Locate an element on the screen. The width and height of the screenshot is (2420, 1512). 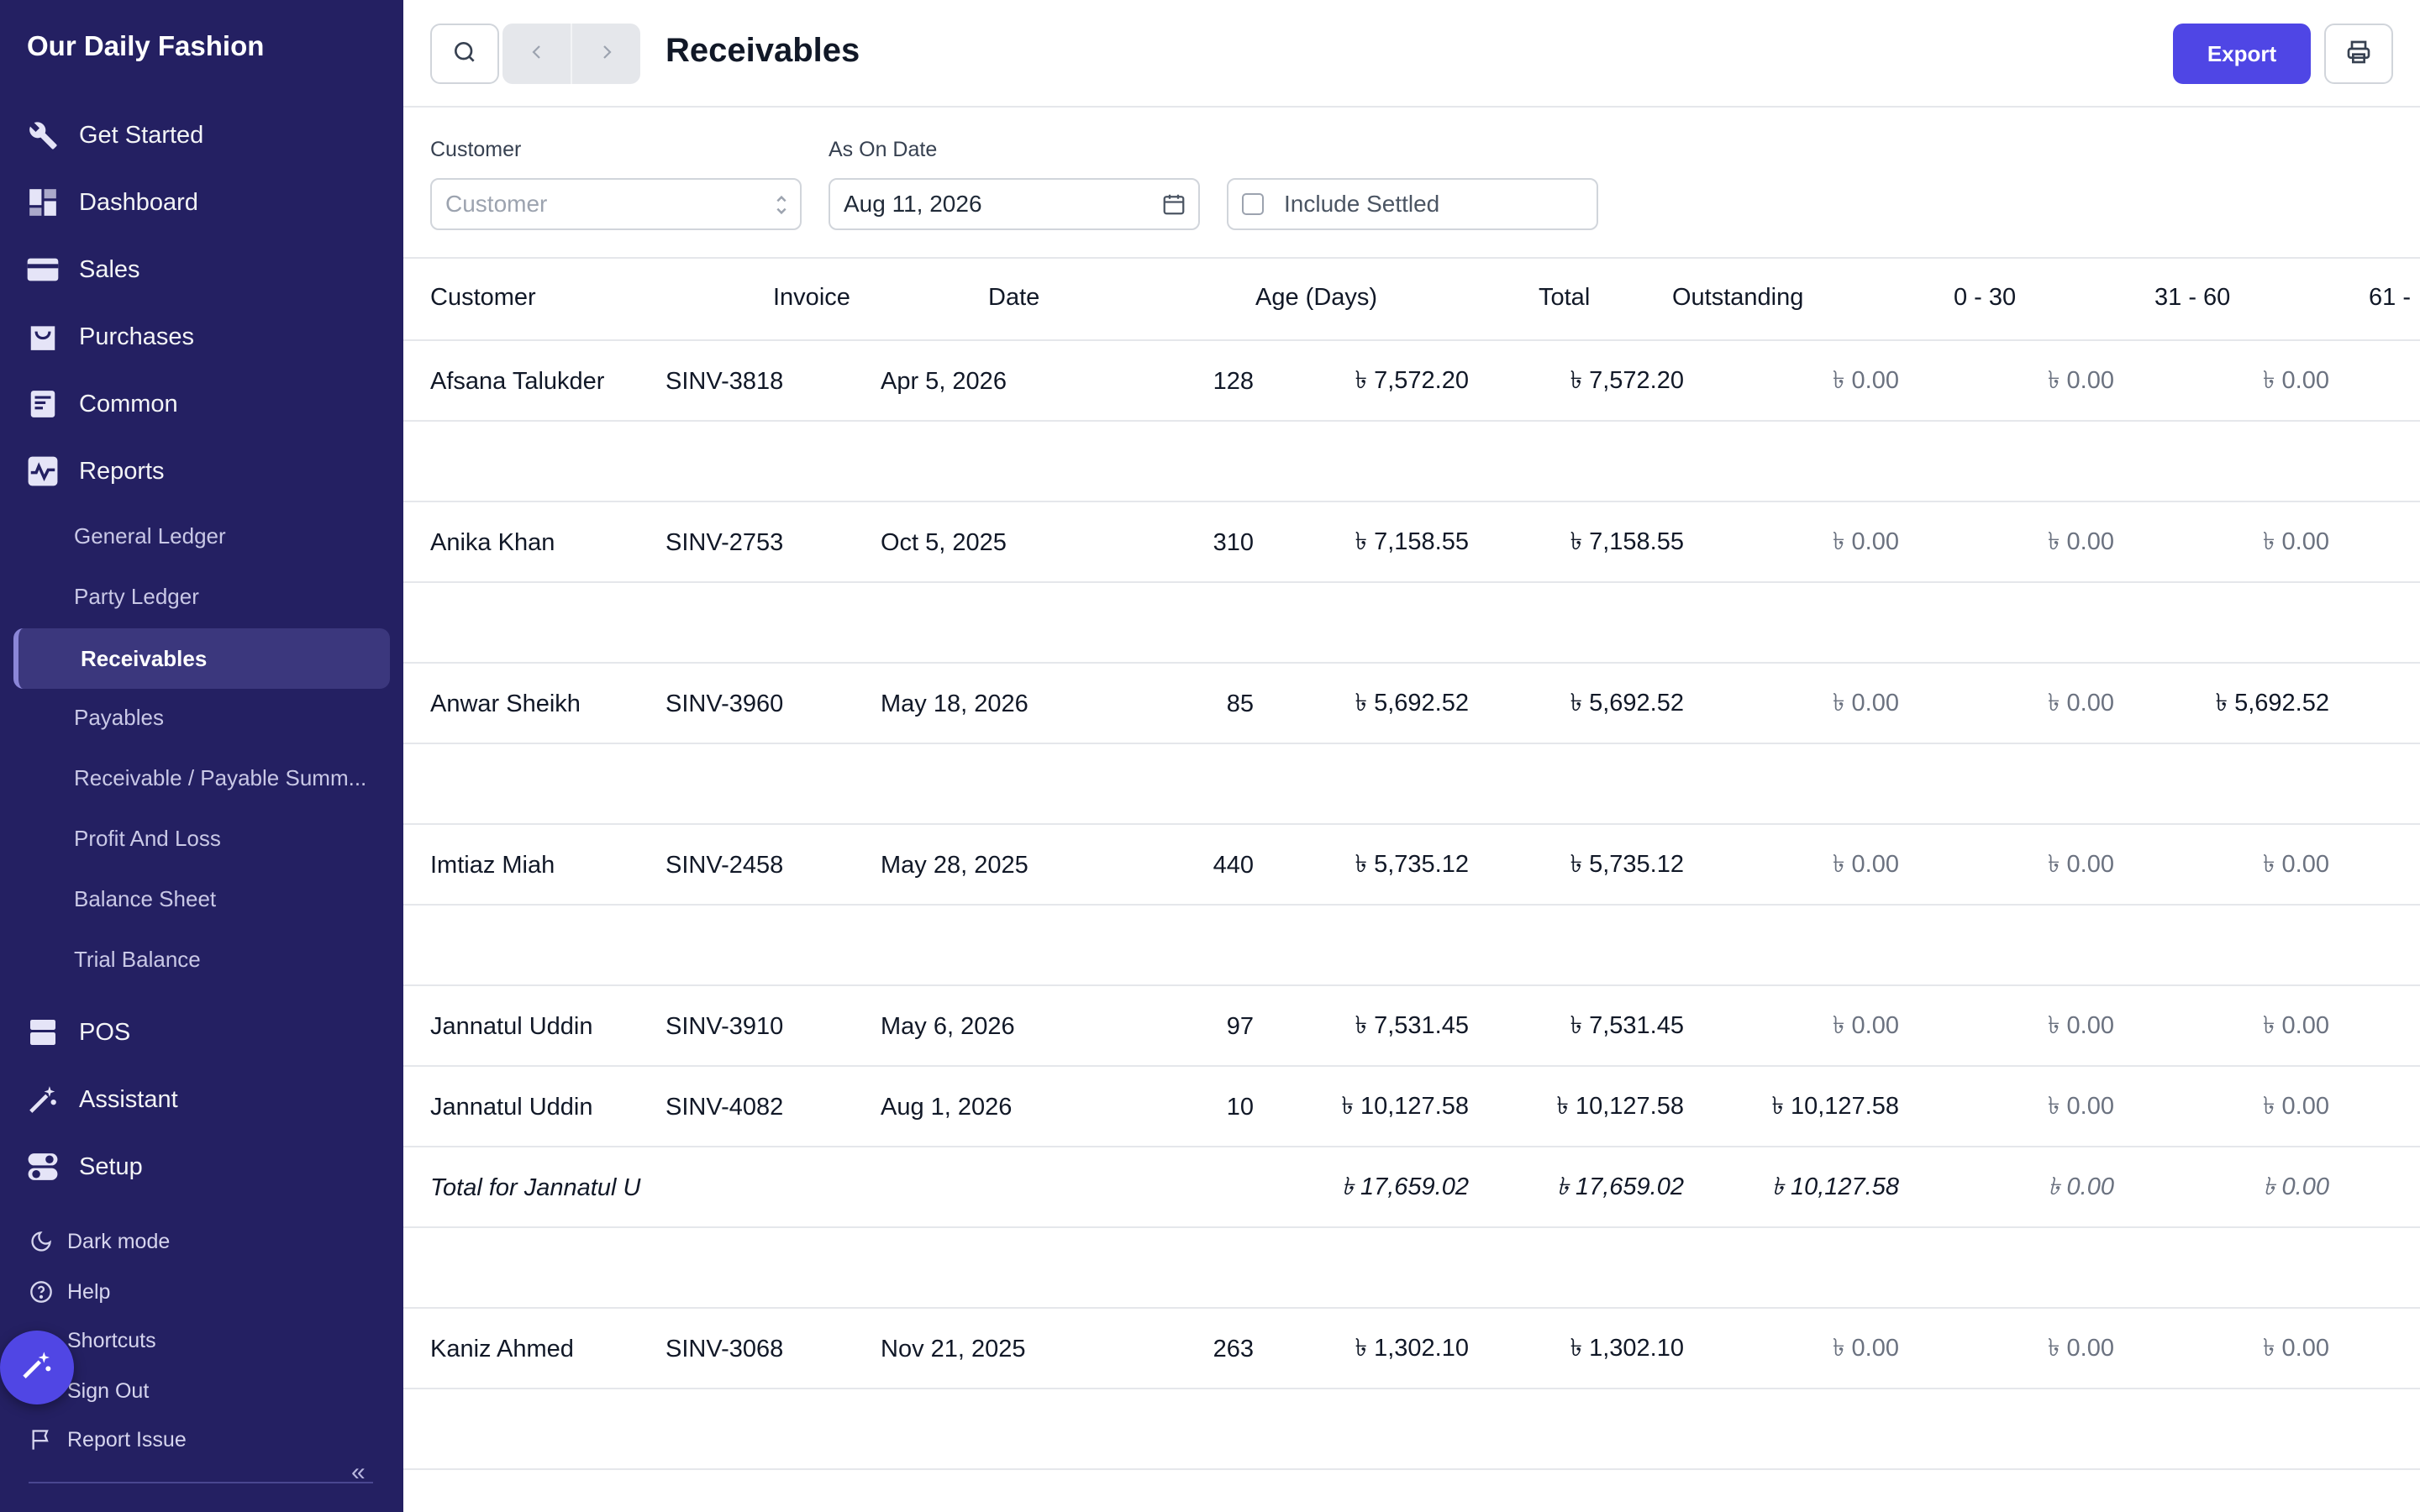
nav-get-started: Get Started is located at coordinates (114, 135).